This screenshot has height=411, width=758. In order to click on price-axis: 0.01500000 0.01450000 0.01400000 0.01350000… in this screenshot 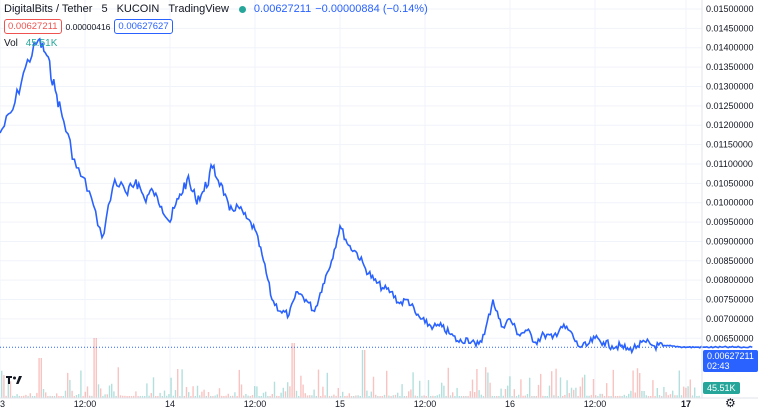, I will do `click(730, 173)`.